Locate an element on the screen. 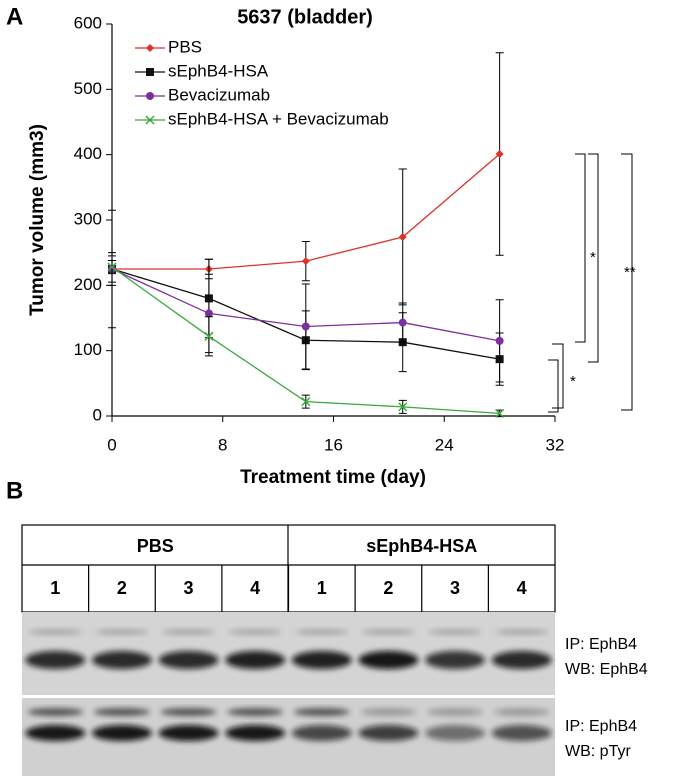 This screenshot has height=777, width=682. y-tick-label: 600 is located at coordinates (88, 22).